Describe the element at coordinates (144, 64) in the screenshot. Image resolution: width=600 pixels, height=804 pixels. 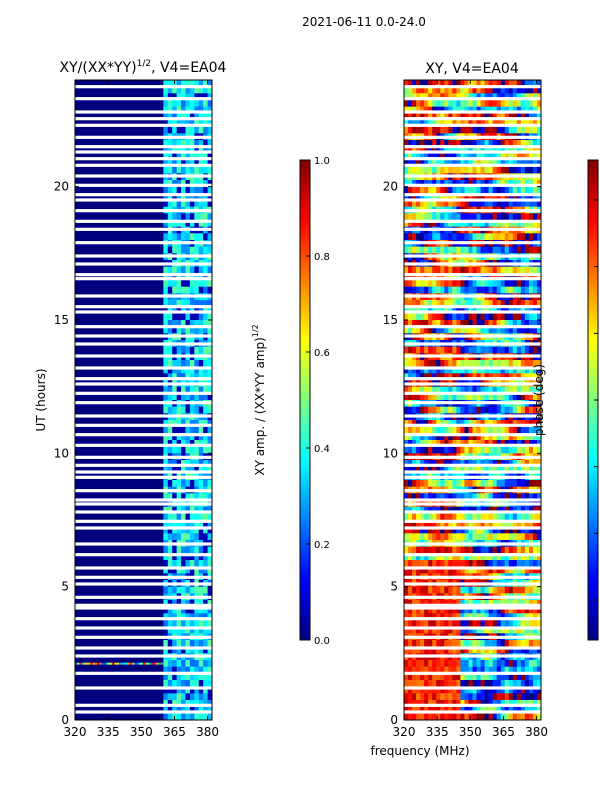
I see `amplitude-title-sup: 1/2` at that location.